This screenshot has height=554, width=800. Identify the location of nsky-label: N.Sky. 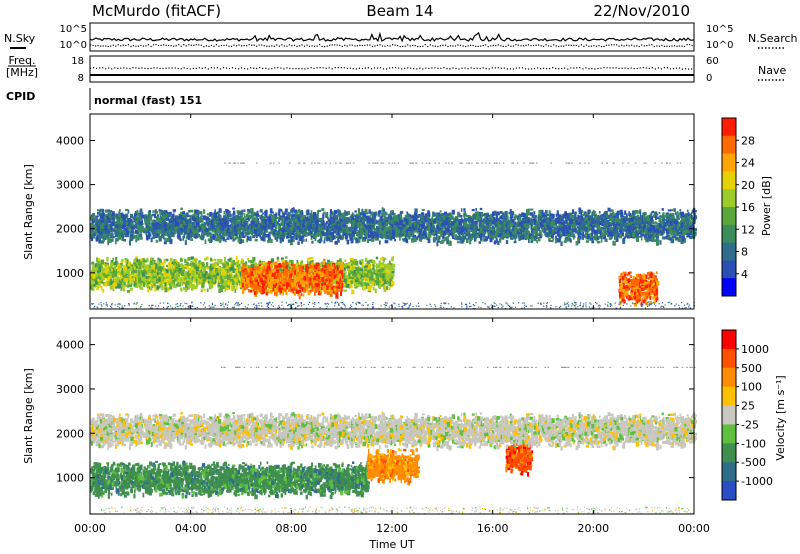
(20, 38).